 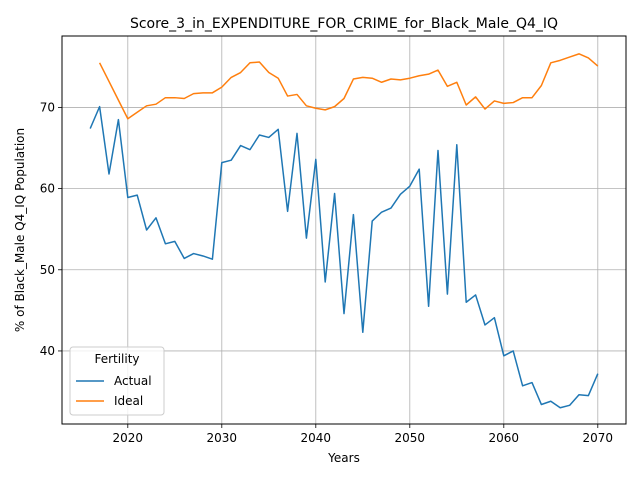 What do you see at coordinates (348, 86) in the screenshot?
I see `series-line-ideal` at bounding box center [348, 86].